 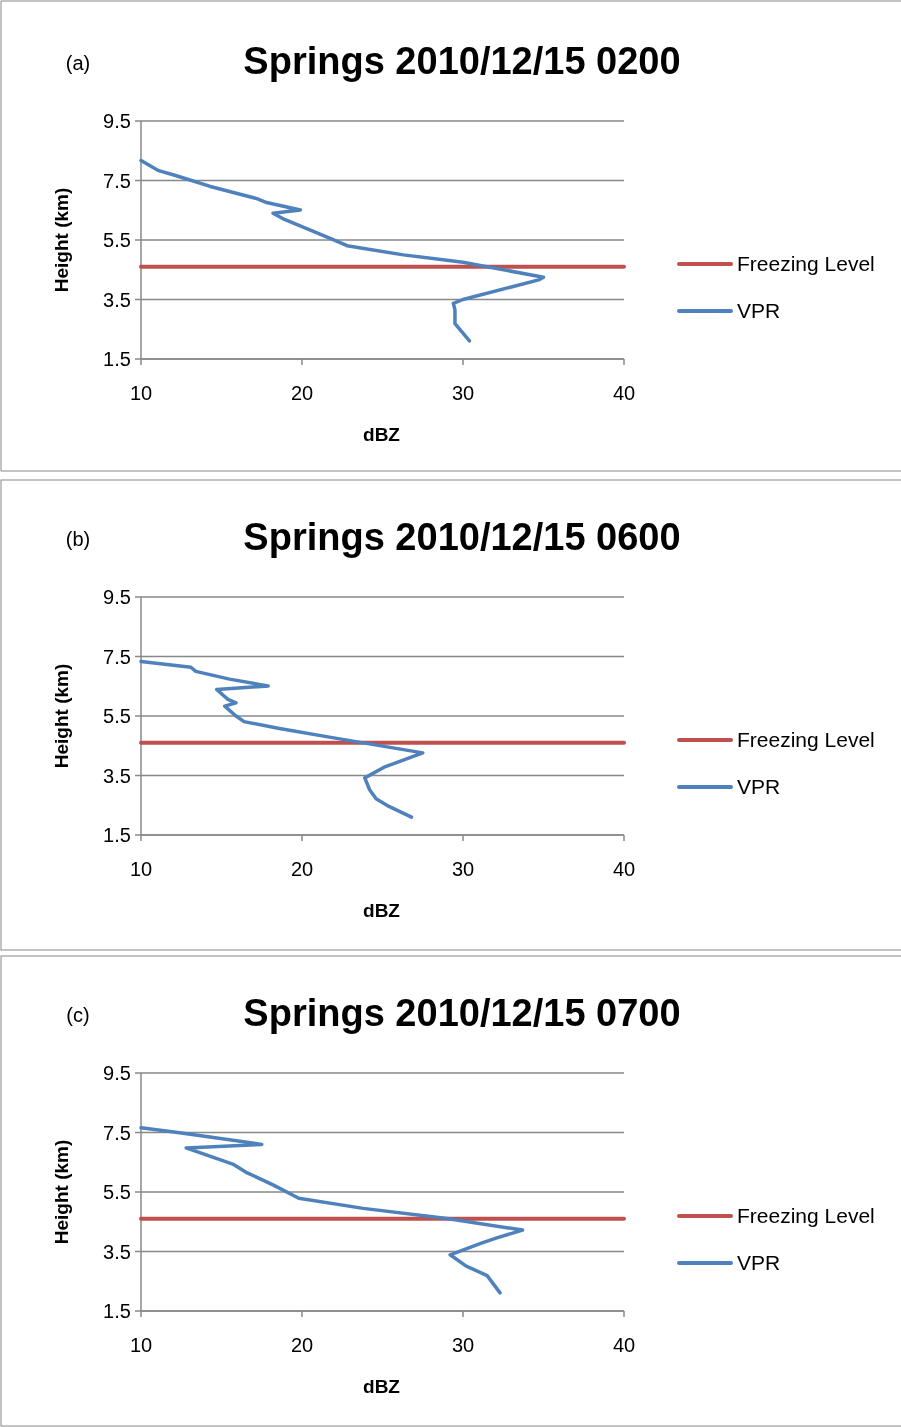 I want to click on text: (c), so click(x=78, y=1015).